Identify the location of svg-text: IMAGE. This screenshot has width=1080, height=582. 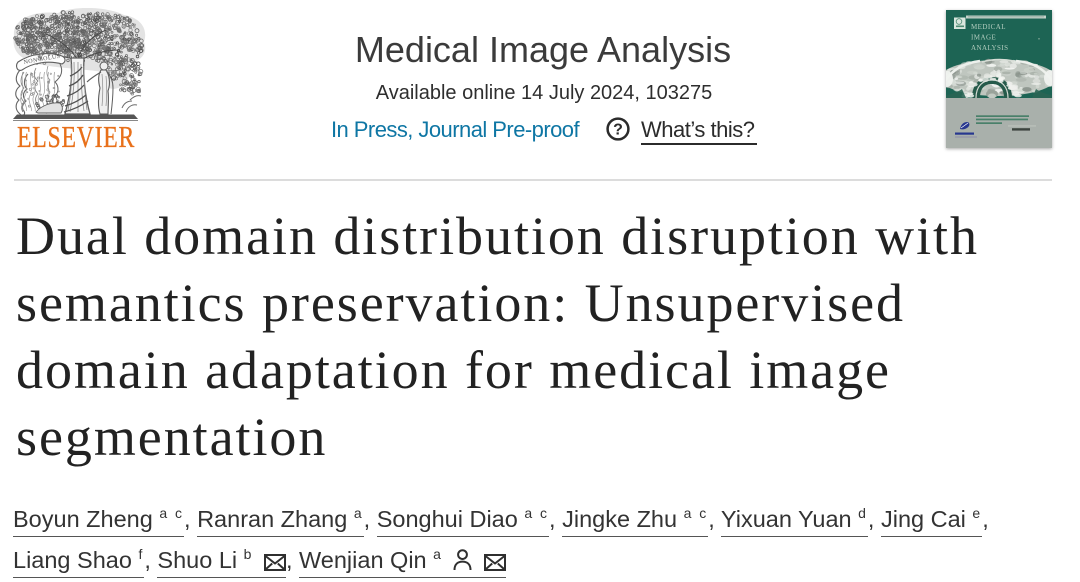
(983, 38).